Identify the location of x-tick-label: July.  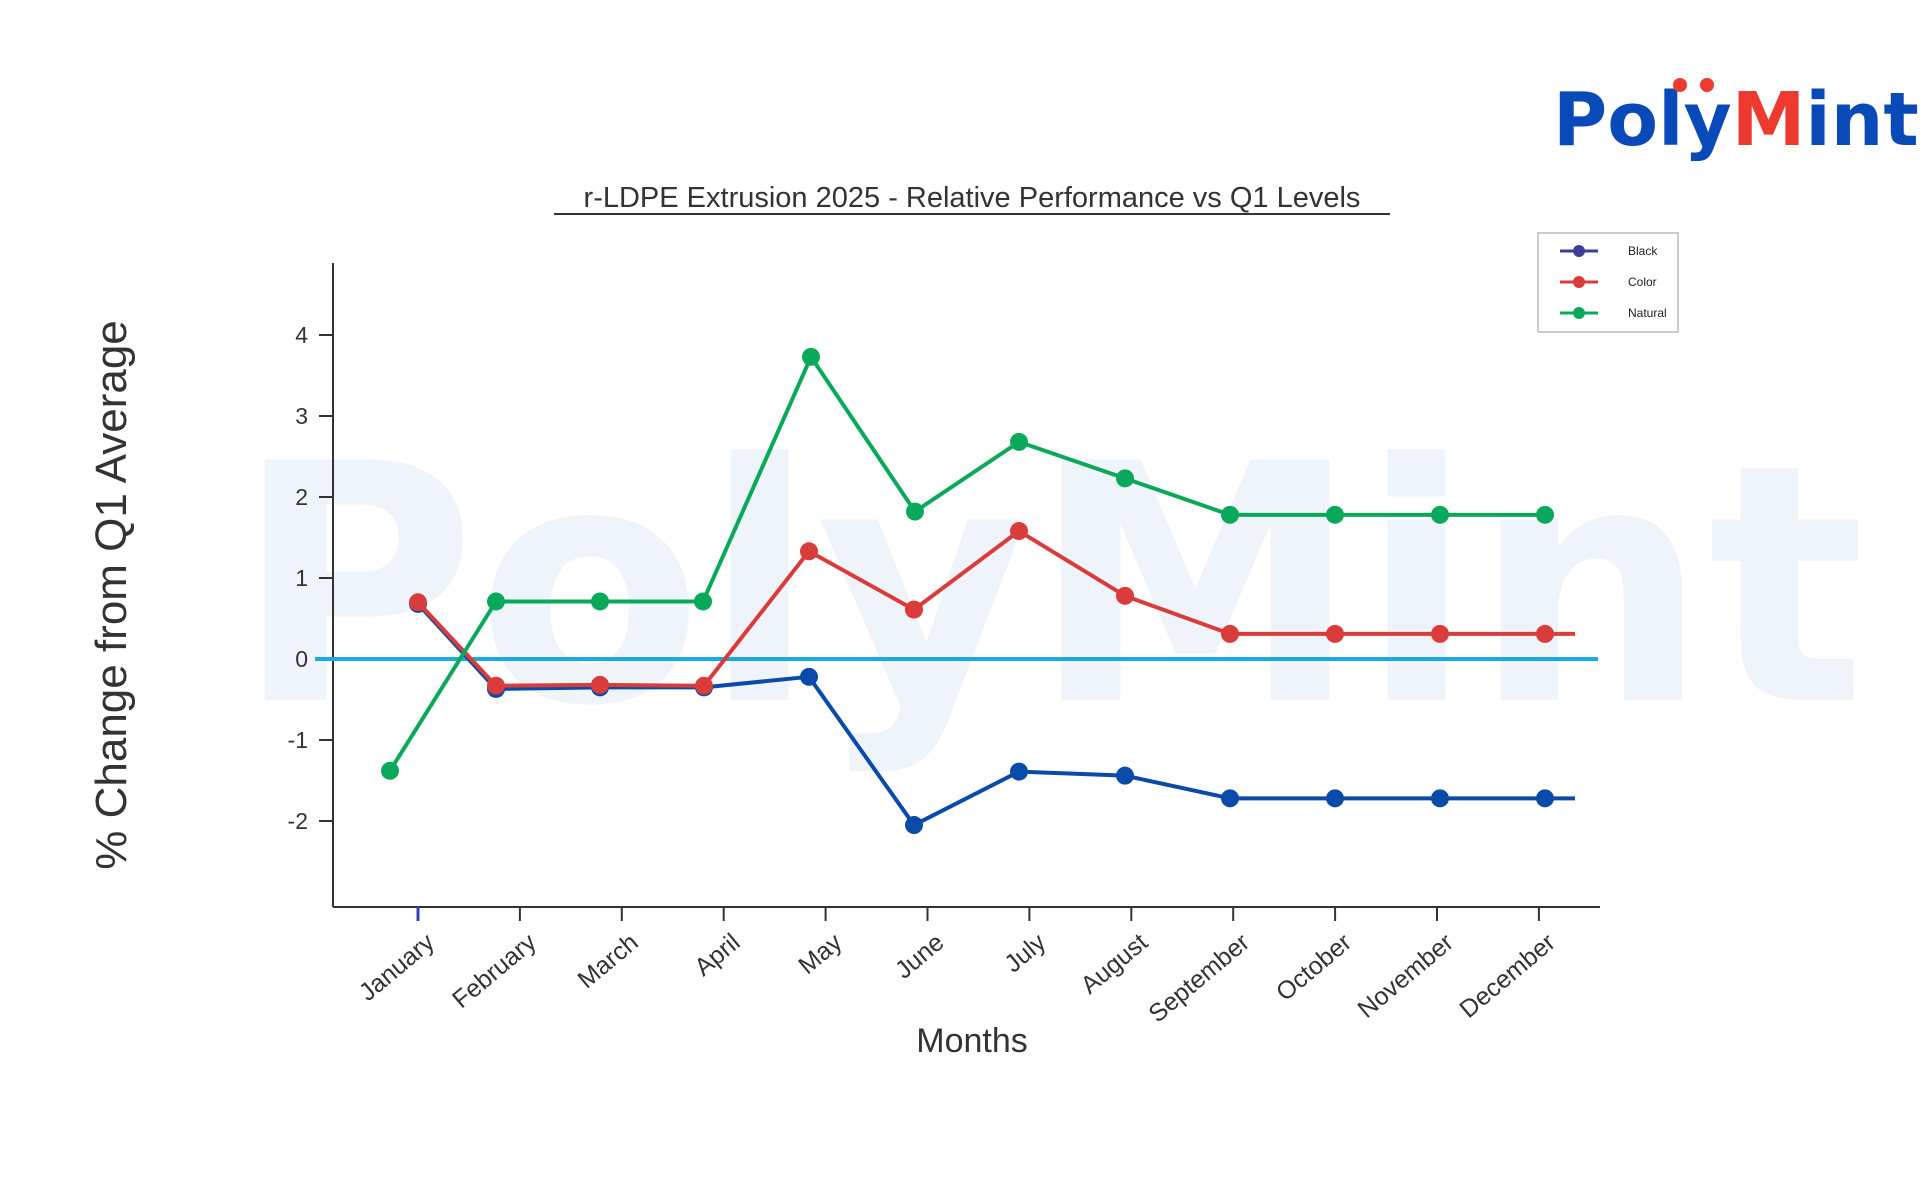
(1025, 953).